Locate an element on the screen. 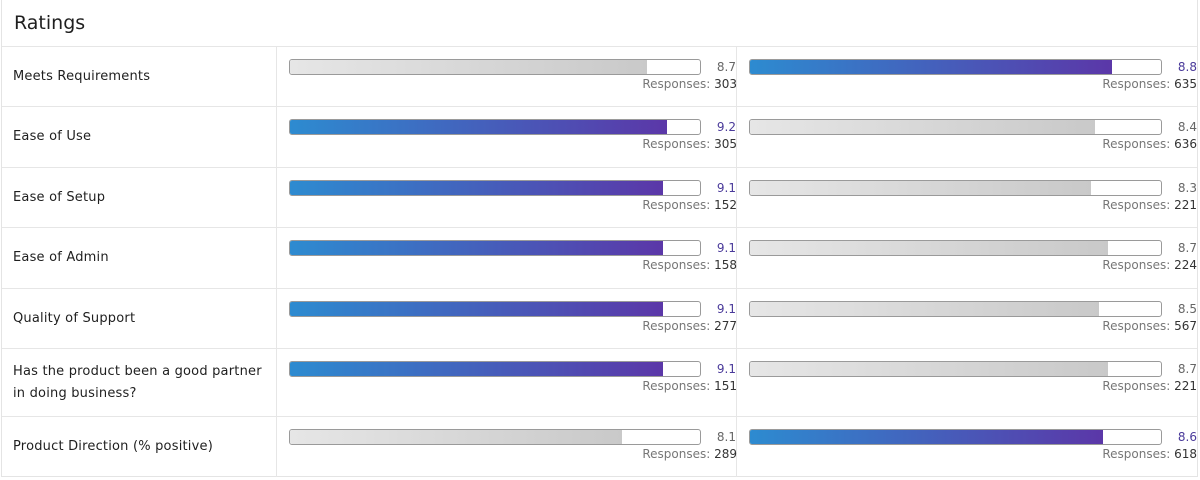 This screenshot has height=480, width=1200. rating-value: 8.6 is located at coordinates (1187, 437).